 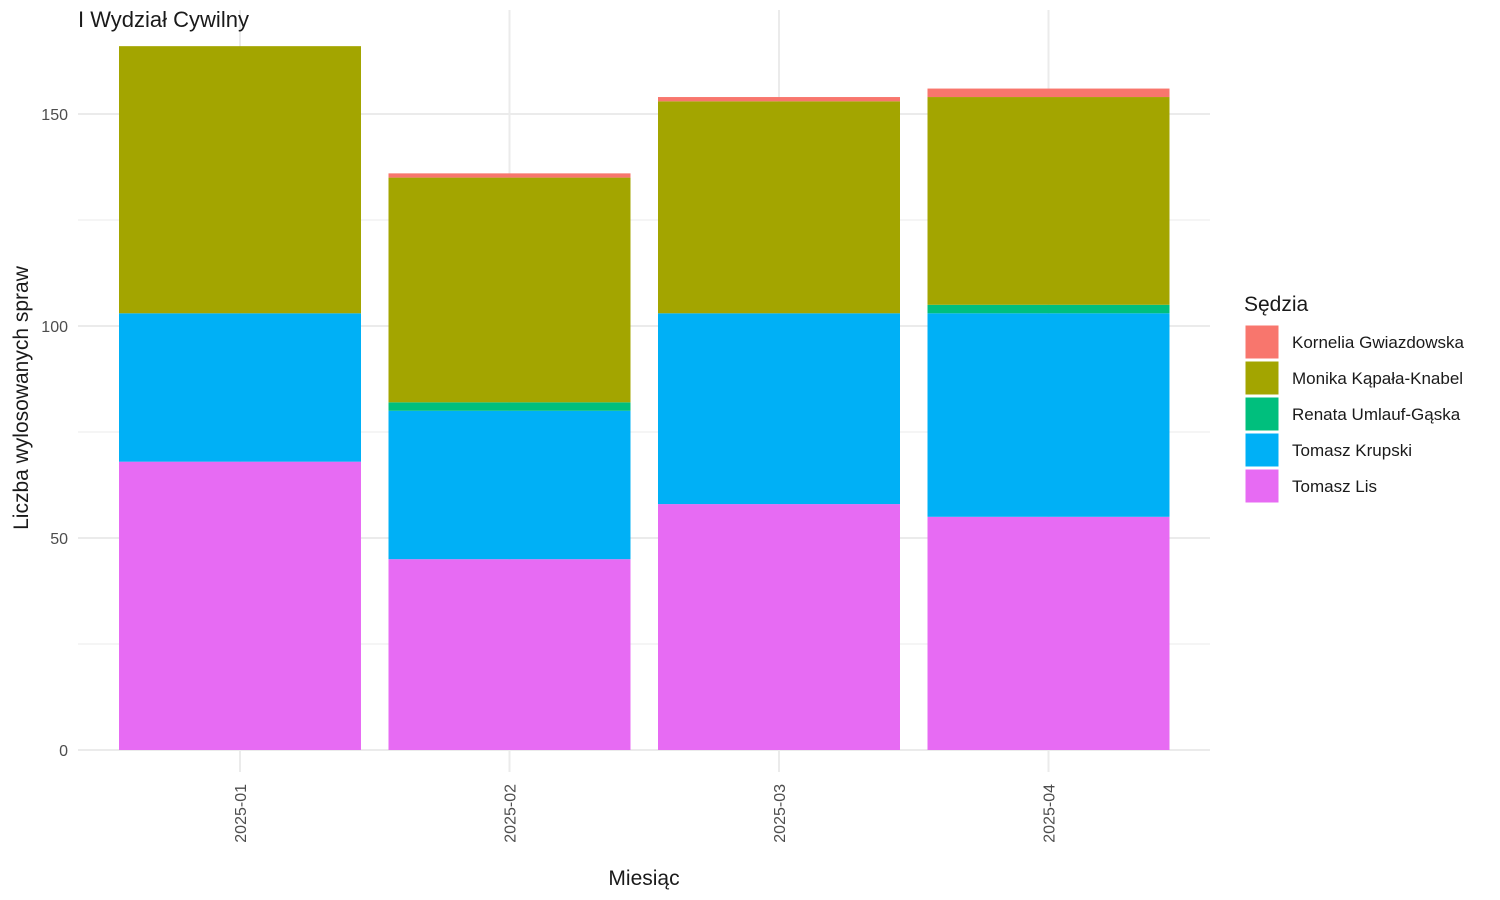 I want to click on legend-label: Tomasz Lis, so click(x=1334, y=486).